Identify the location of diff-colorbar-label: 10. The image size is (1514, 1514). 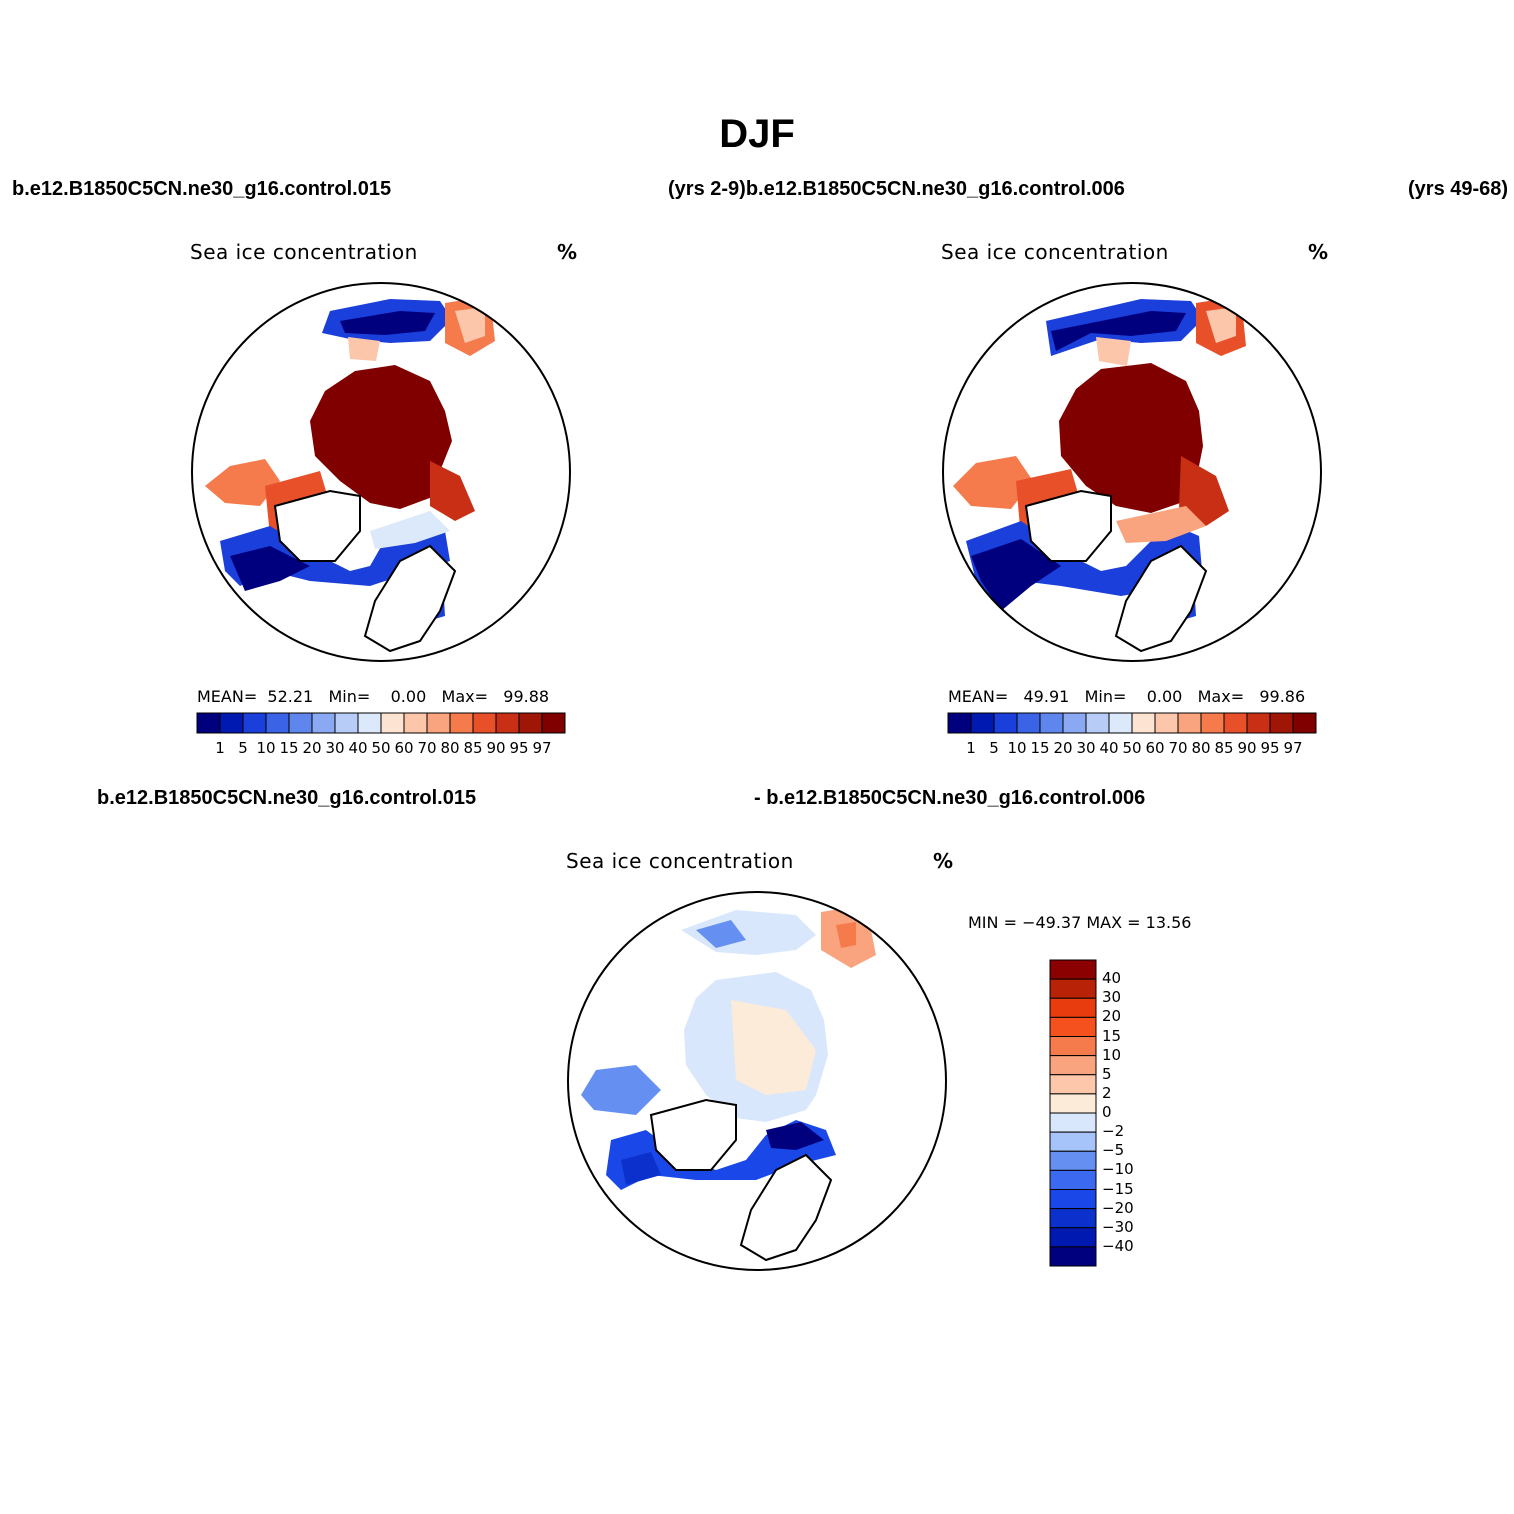
(1112, 1054).